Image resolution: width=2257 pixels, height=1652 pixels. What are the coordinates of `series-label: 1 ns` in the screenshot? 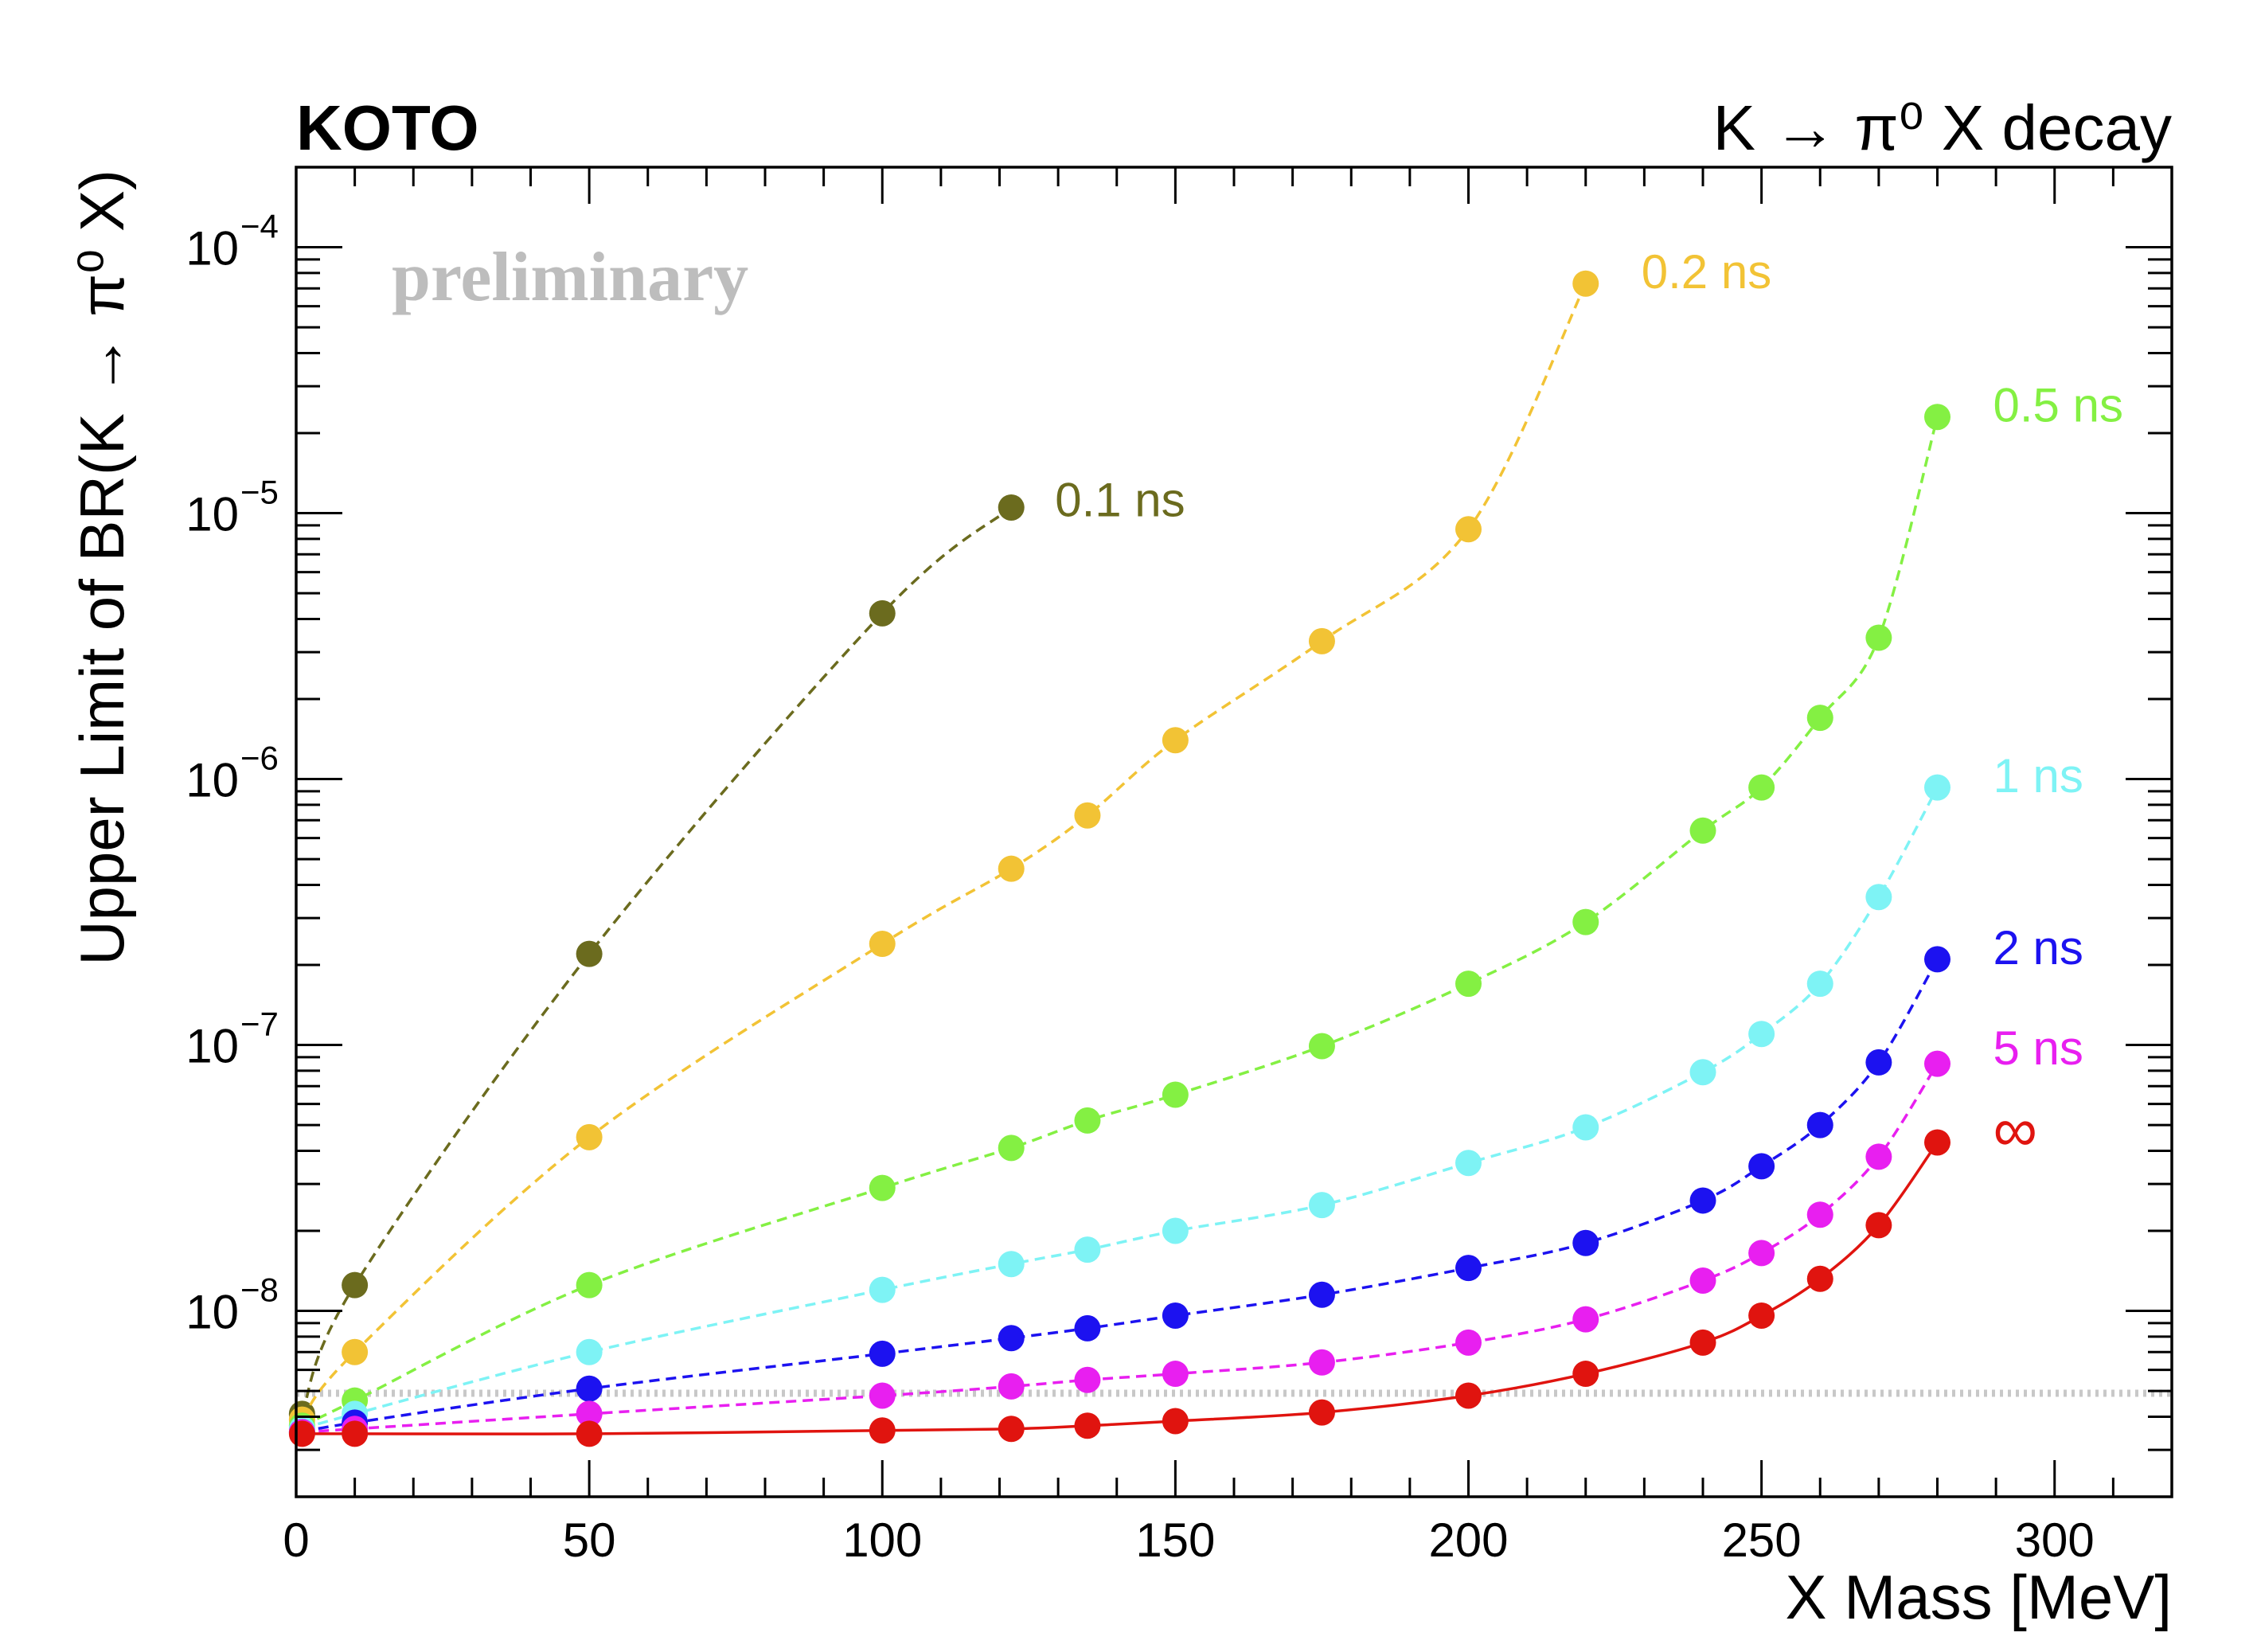 It's located at (2038, 776).